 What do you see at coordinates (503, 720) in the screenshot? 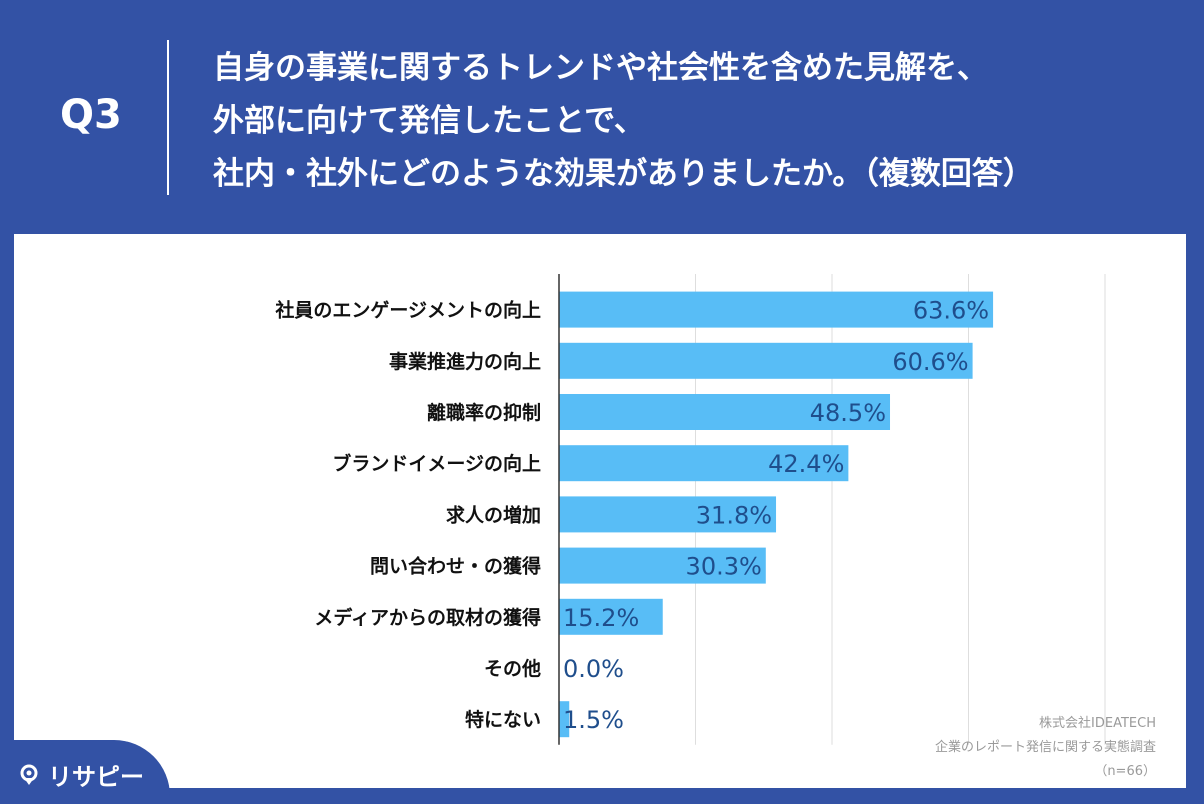
I see `category-label: 特にない` at bounding box center [503, 720].